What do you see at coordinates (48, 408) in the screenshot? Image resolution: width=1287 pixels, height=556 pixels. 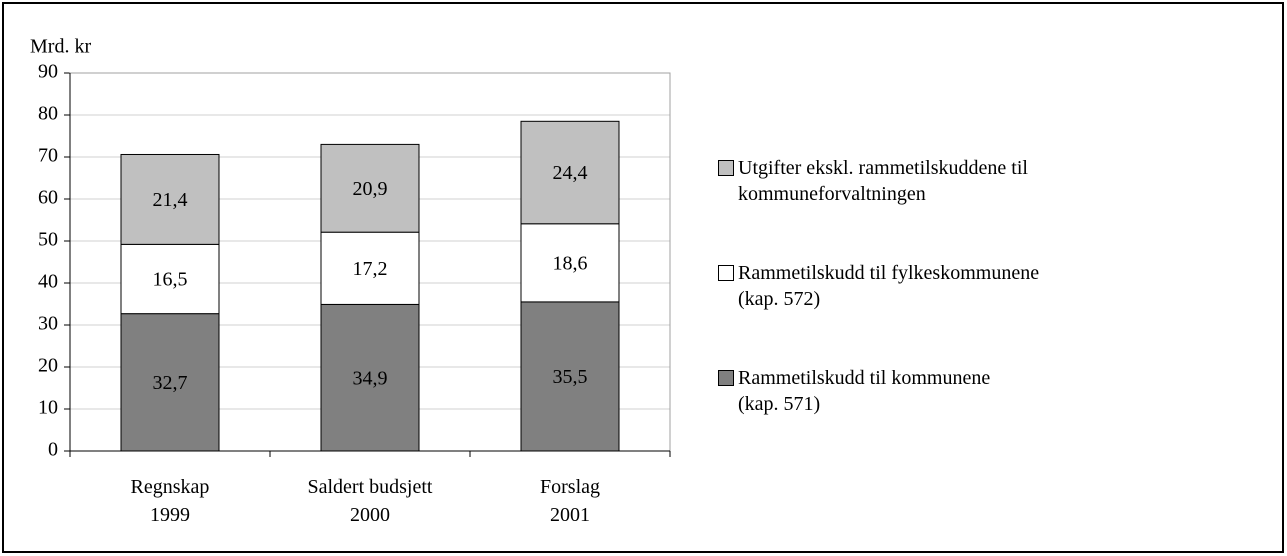 I see `y-tick-label: 10` at bounding box center [48, 408].